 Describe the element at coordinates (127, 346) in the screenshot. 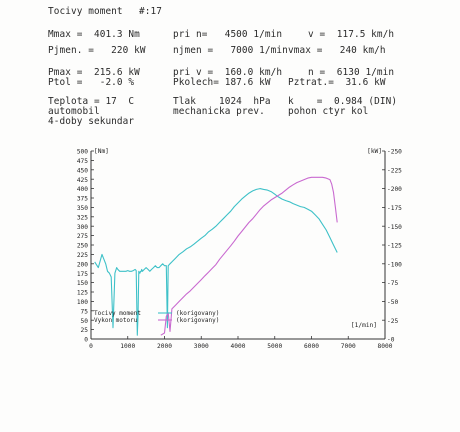

I see `x-tick-label: 1000` at that location.